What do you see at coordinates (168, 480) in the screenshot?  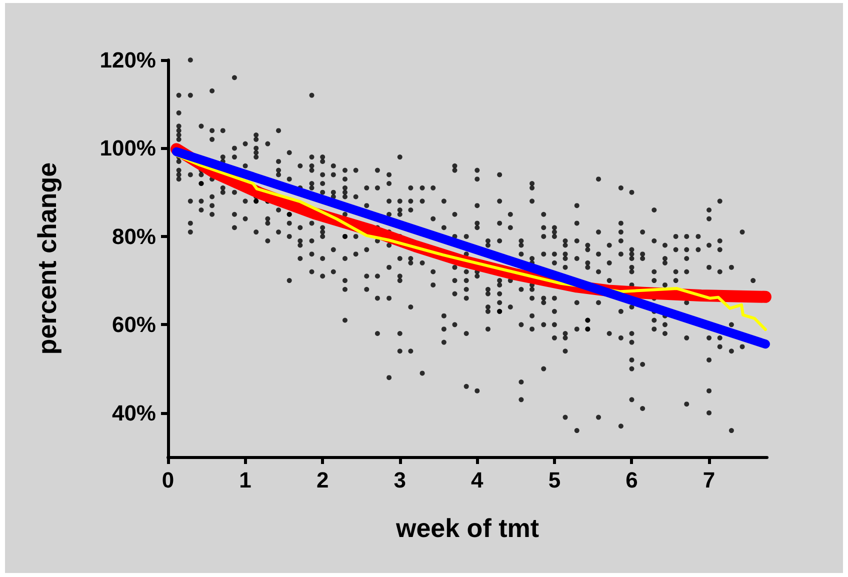 I see `x-tick-label: 0` at bounding box center [168, 480].